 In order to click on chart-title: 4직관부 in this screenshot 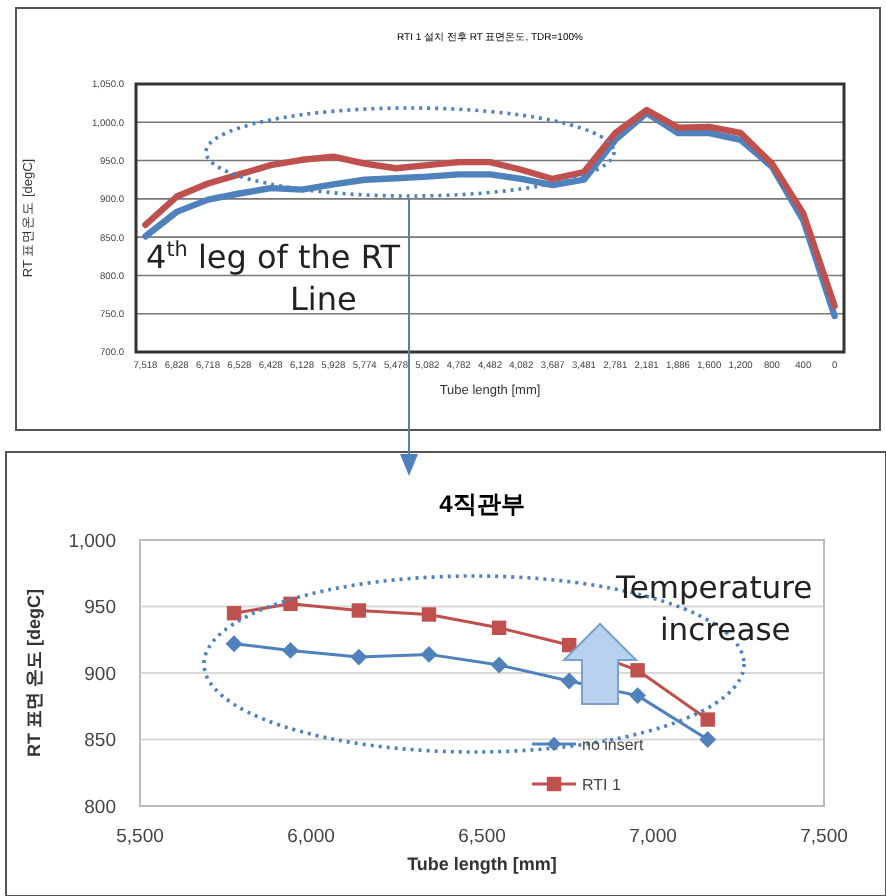, I will do `click(482, 504)`.